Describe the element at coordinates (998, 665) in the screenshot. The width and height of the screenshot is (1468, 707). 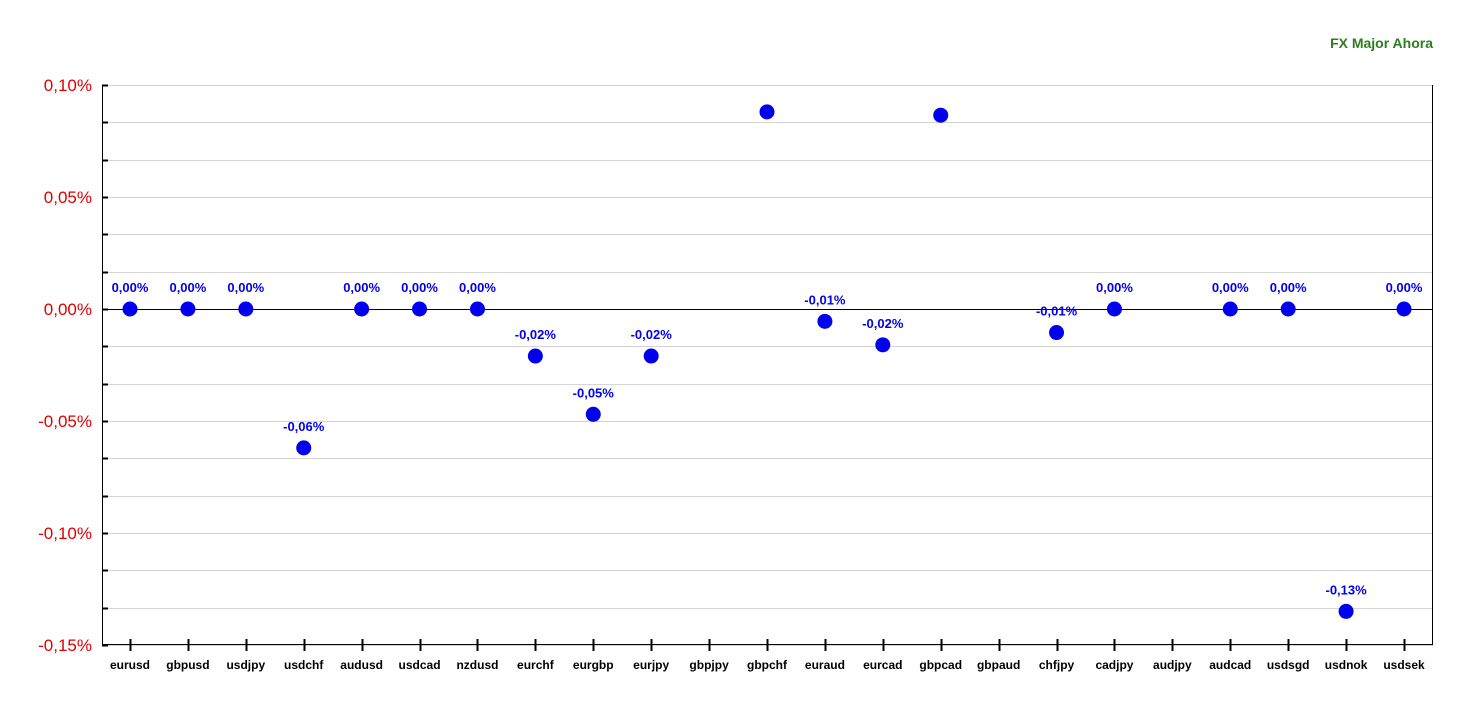
I see `x-tick-label: gbpaud` at that location.